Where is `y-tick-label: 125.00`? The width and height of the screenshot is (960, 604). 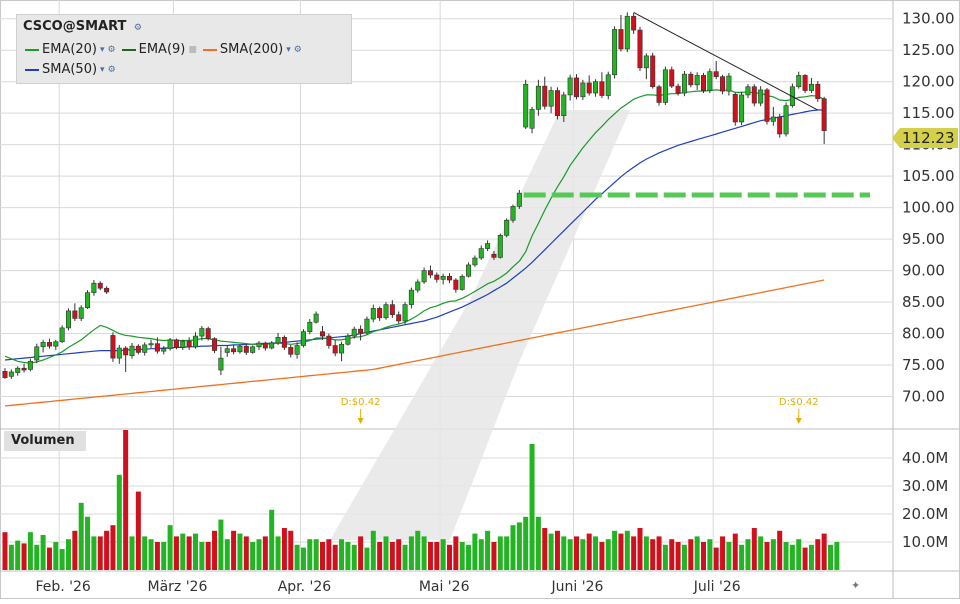
y-tick-label: 125.00 is located at coordinates (928, 50).